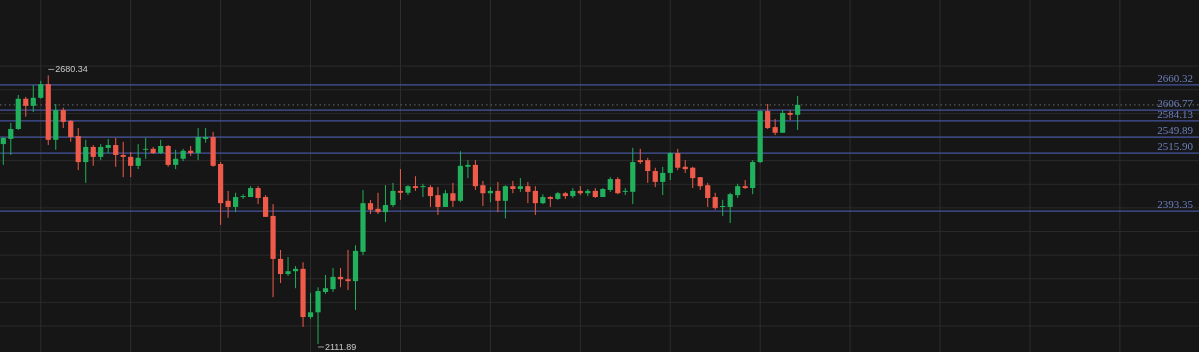 Image resolution: width=1199 pixels, height=352 pixels. I want to click on ref-line-label: 2549.89, so click(1175, 130).